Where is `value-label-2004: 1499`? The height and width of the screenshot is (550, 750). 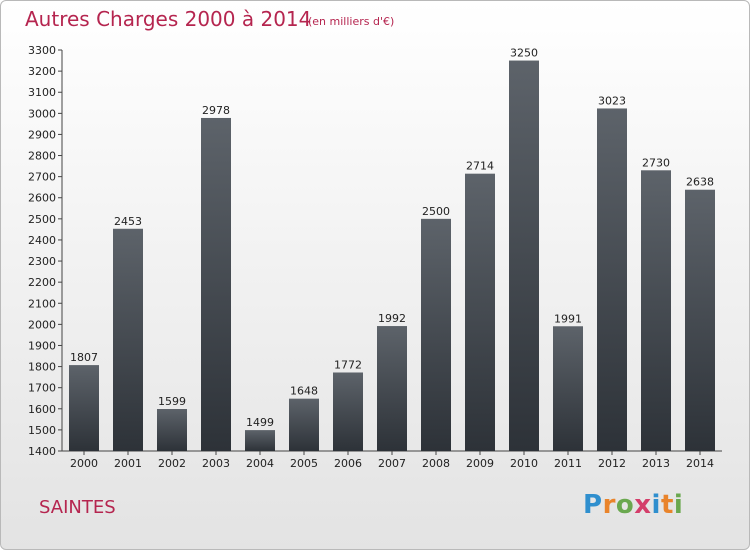
value-label-2004: 1499 is located at coordinates (260, 422).